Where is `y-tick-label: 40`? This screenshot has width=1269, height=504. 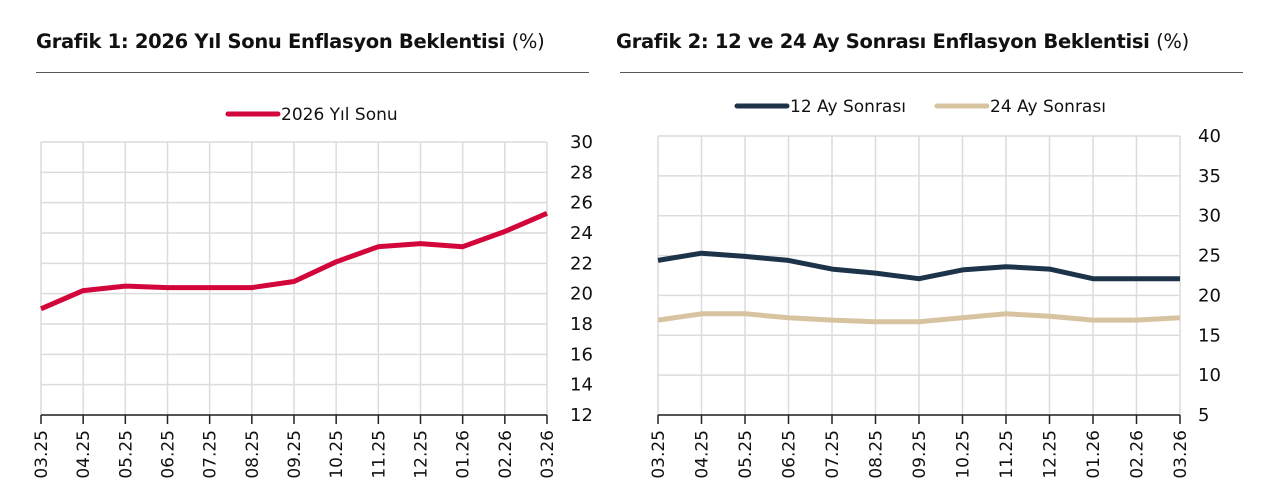
y-tick-label: 40 is located at coordinates (1209, 136).